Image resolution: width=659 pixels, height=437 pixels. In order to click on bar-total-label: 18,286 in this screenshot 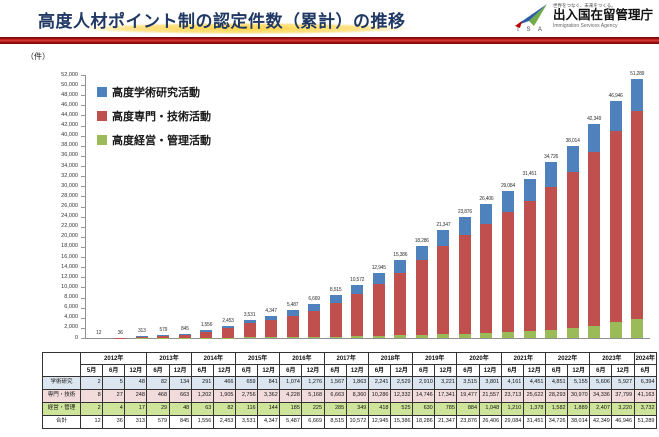, I will do `click(421, 240)`.